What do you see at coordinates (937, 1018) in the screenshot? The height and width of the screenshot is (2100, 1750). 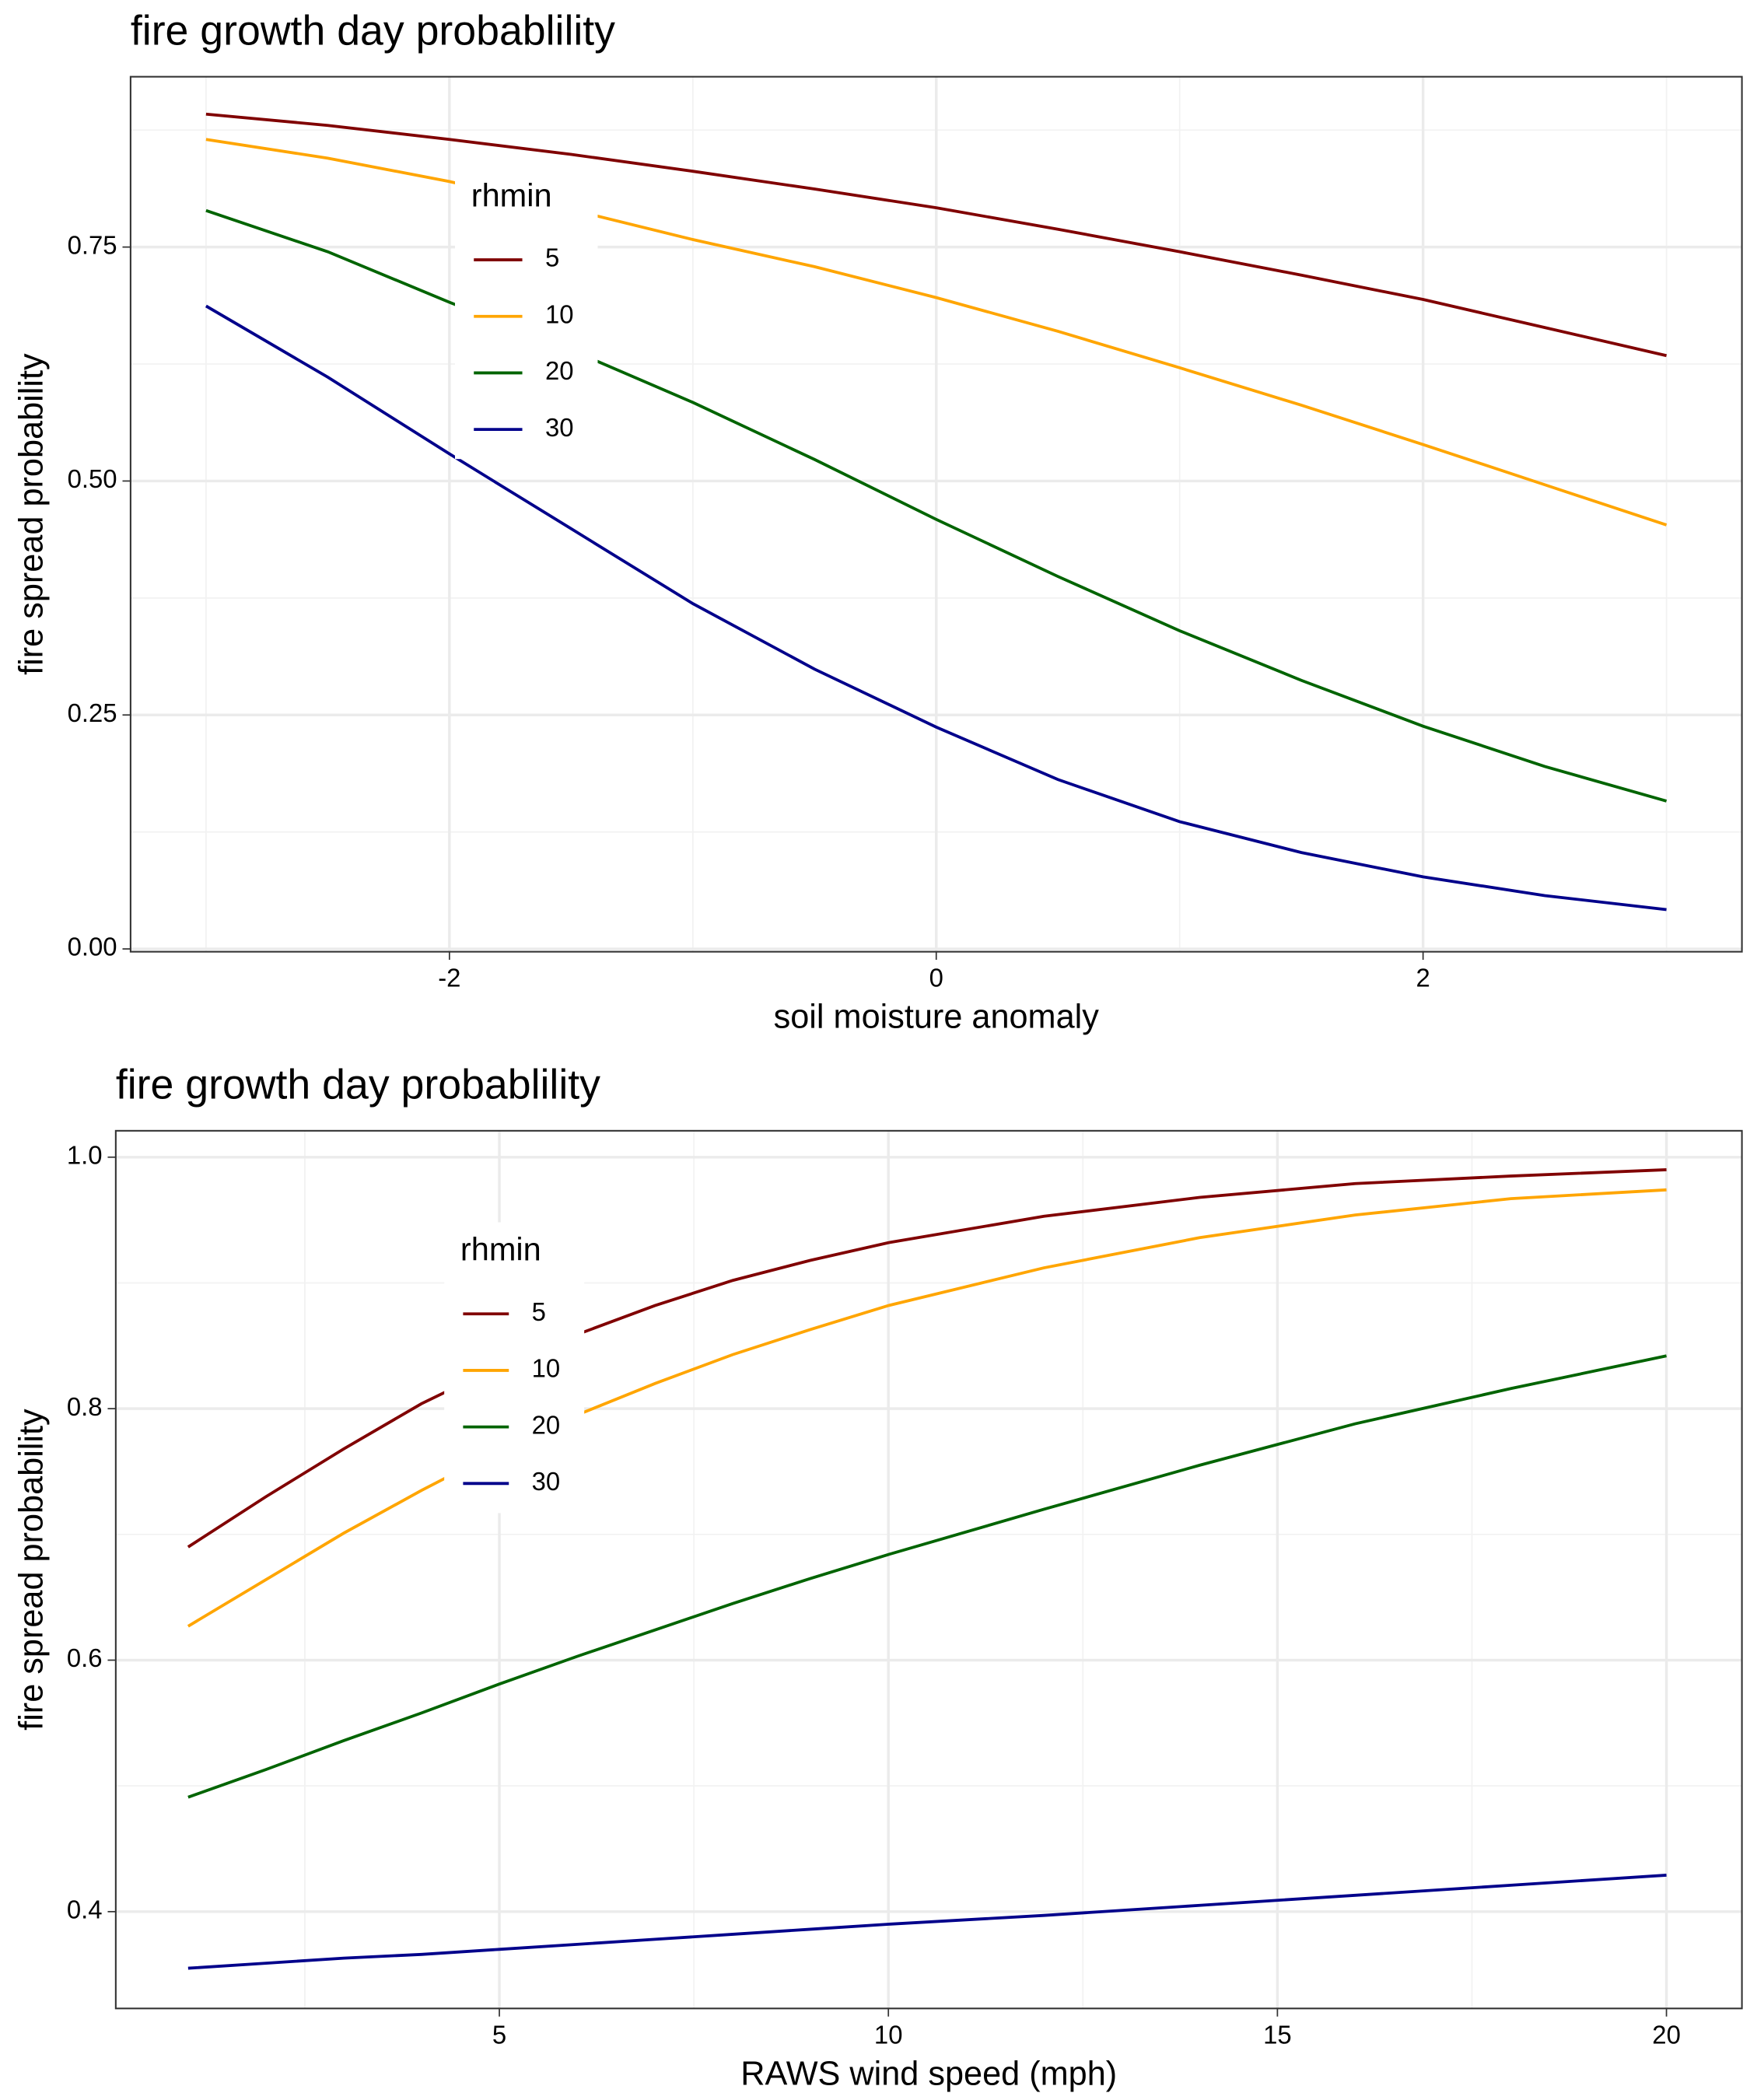 I see `x-axis-label: soil moisture anomaly` at bounding box center [937, 1018].